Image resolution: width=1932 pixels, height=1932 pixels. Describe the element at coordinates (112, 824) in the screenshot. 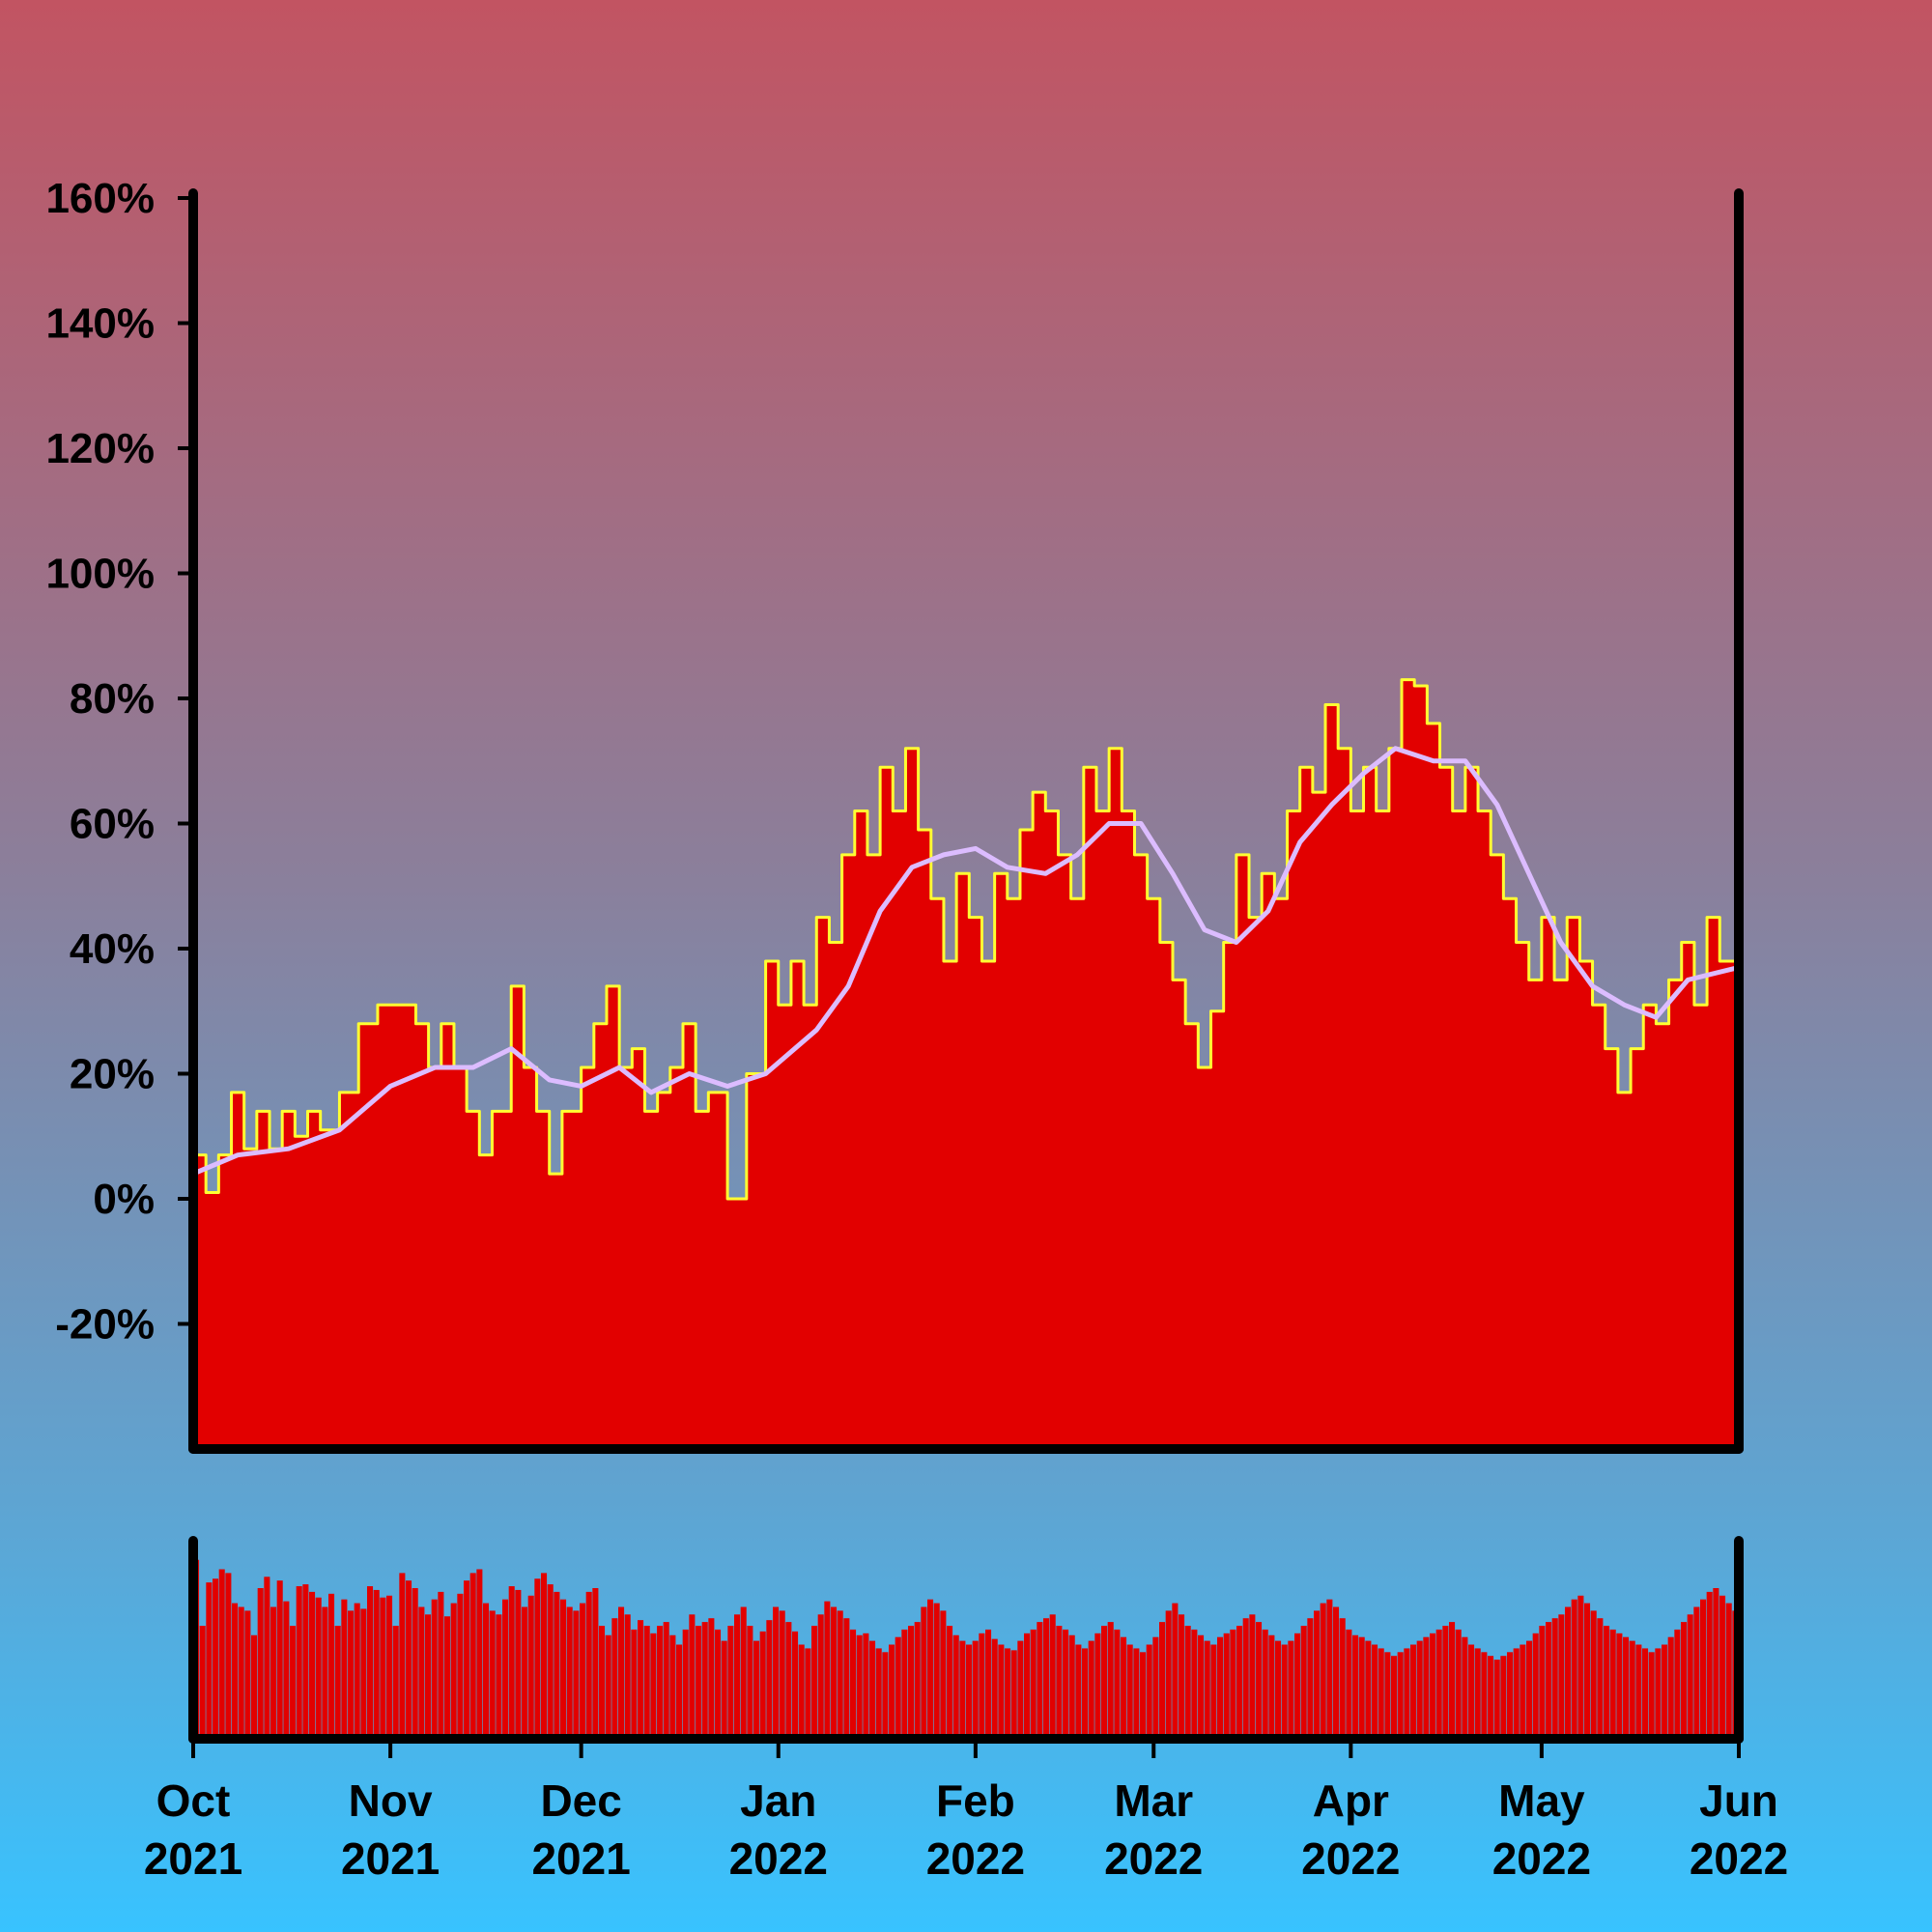

I see `y-tick-label: 60%` at that location.